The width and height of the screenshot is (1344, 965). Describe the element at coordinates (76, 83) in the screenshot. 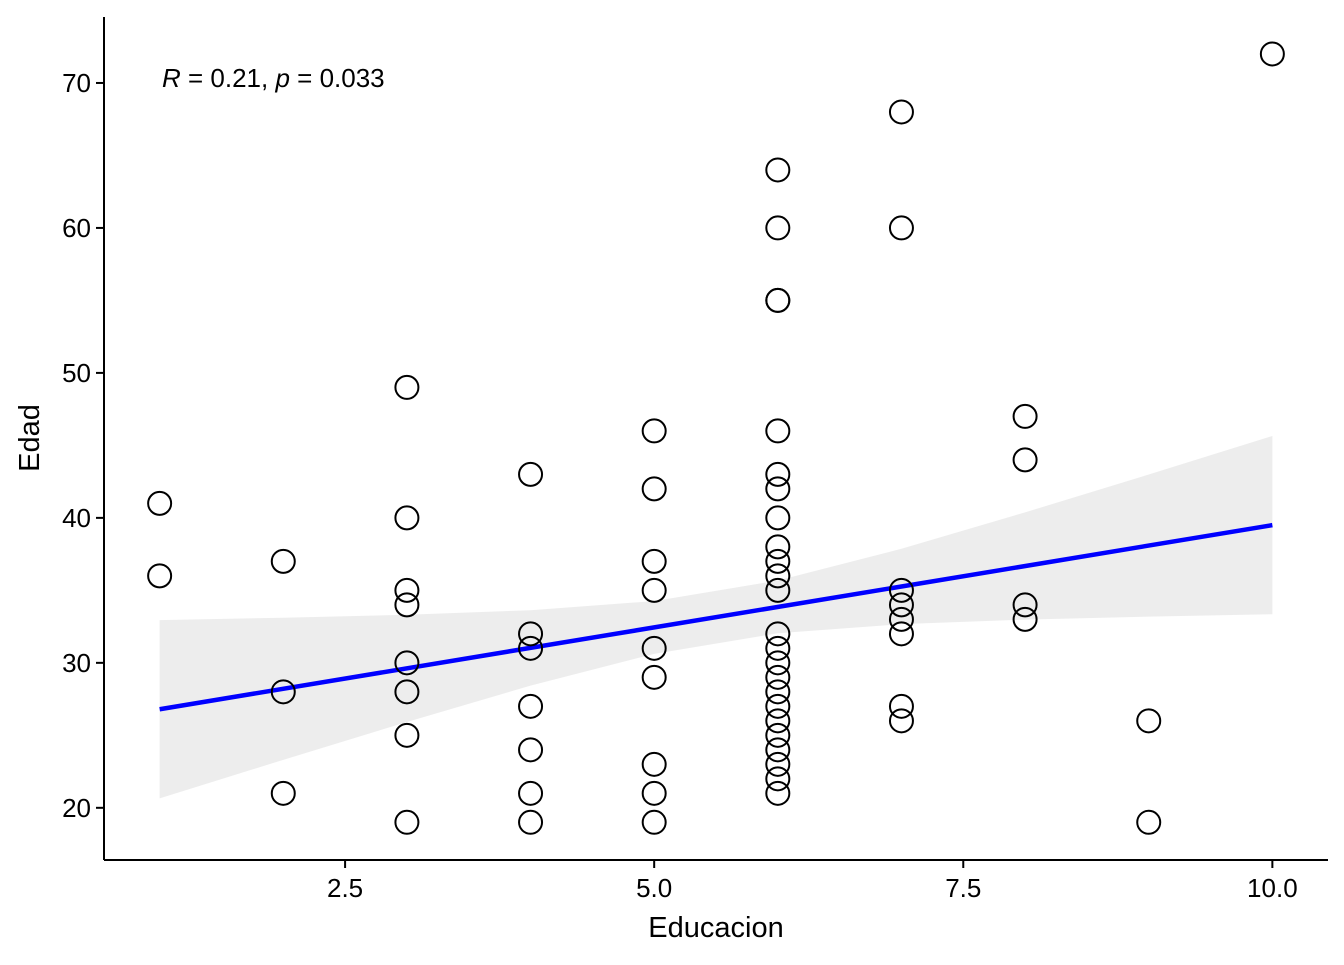

I see `y-tick-label: 70` at that location.